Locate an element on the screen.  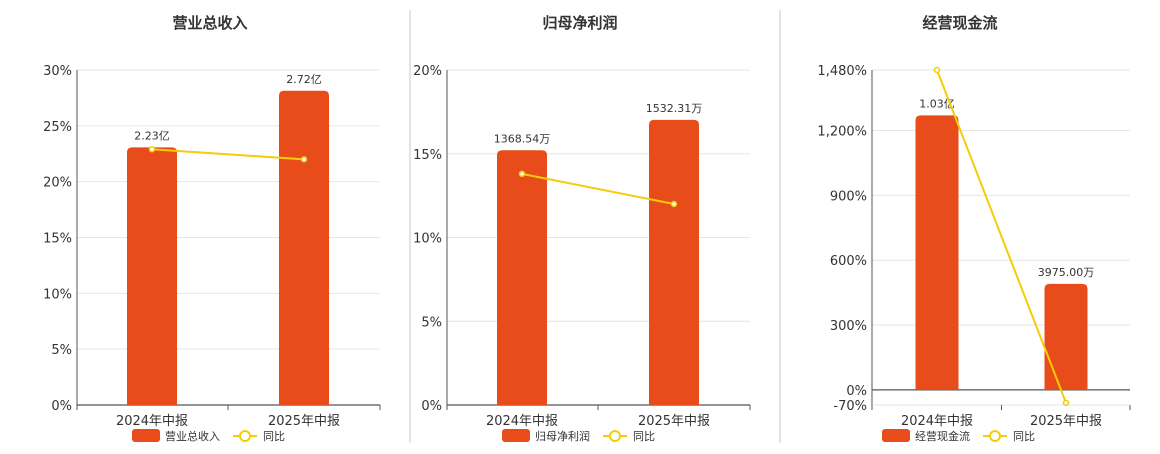
legend-bar-label: 经营现金流 is located at coordinates (942, 436).